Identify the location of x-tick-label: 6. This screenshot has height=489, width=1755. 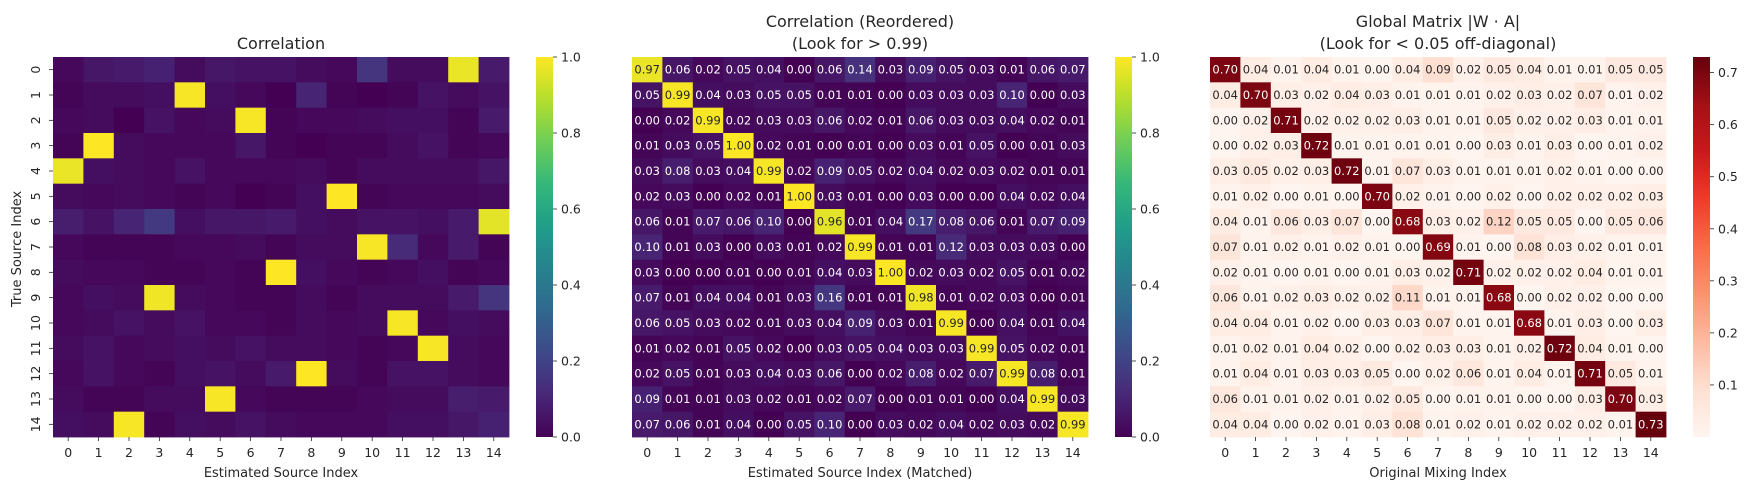
(1408, 452).